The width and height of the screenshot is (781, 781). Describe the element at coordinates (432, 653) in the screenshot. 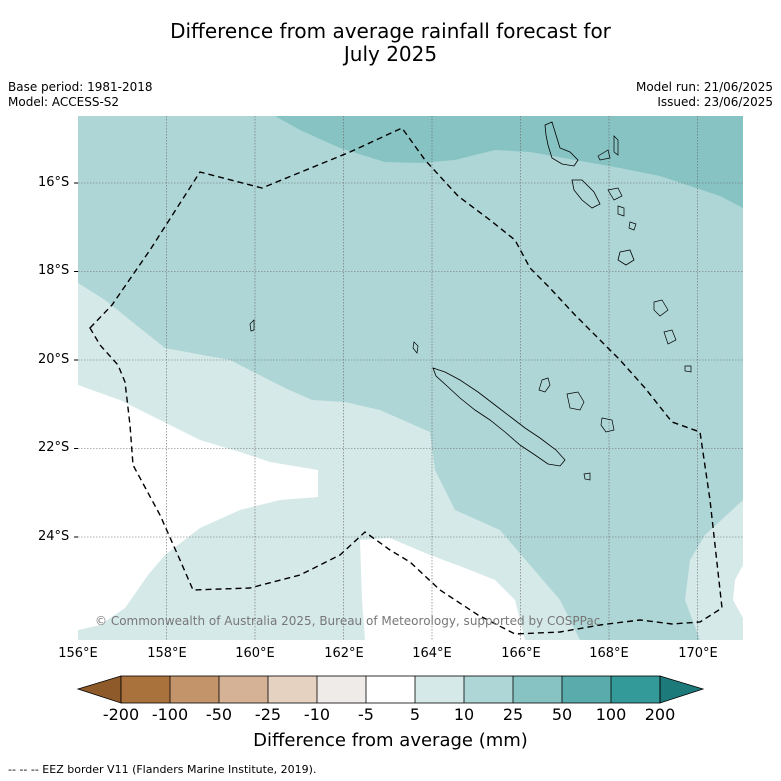

I see `lon-label-164e: 164°E` at that location.